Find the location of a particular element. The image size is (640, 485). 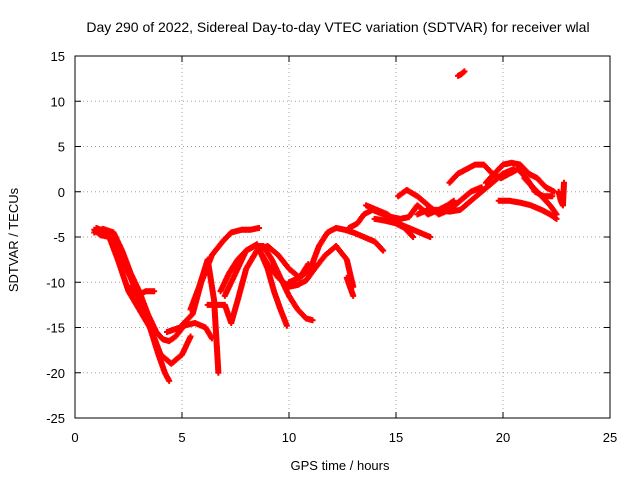

y-tick-label: -20 is located at coordinates (55, 373).